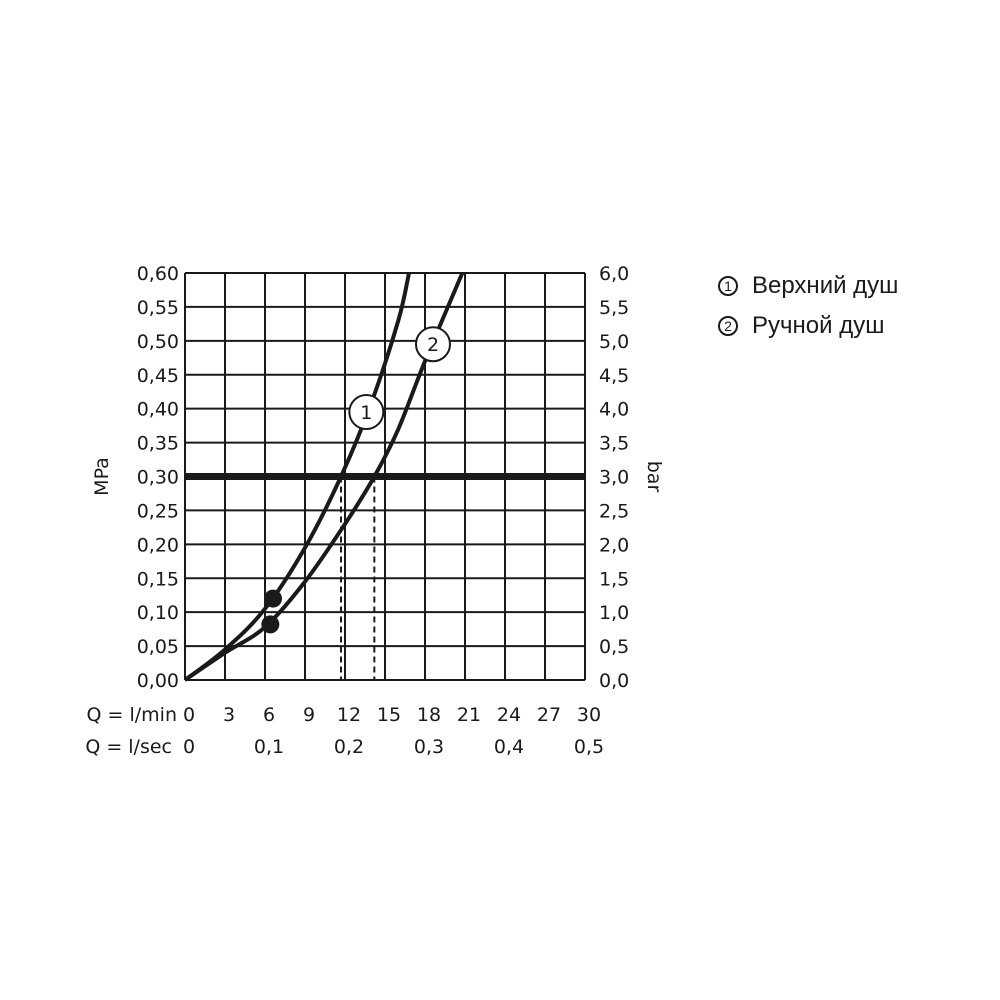 Image resolution: width=1000 pixels, height=1000 pixels. I want to click on y-tick-left: 0,50, so click(158, 342).